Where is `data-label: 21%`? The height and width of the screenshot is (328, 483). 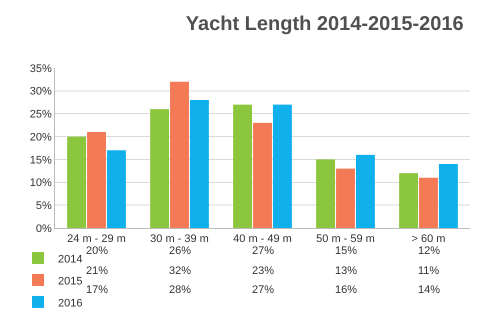
data-label: 21% is located at coordinates (97, 271).